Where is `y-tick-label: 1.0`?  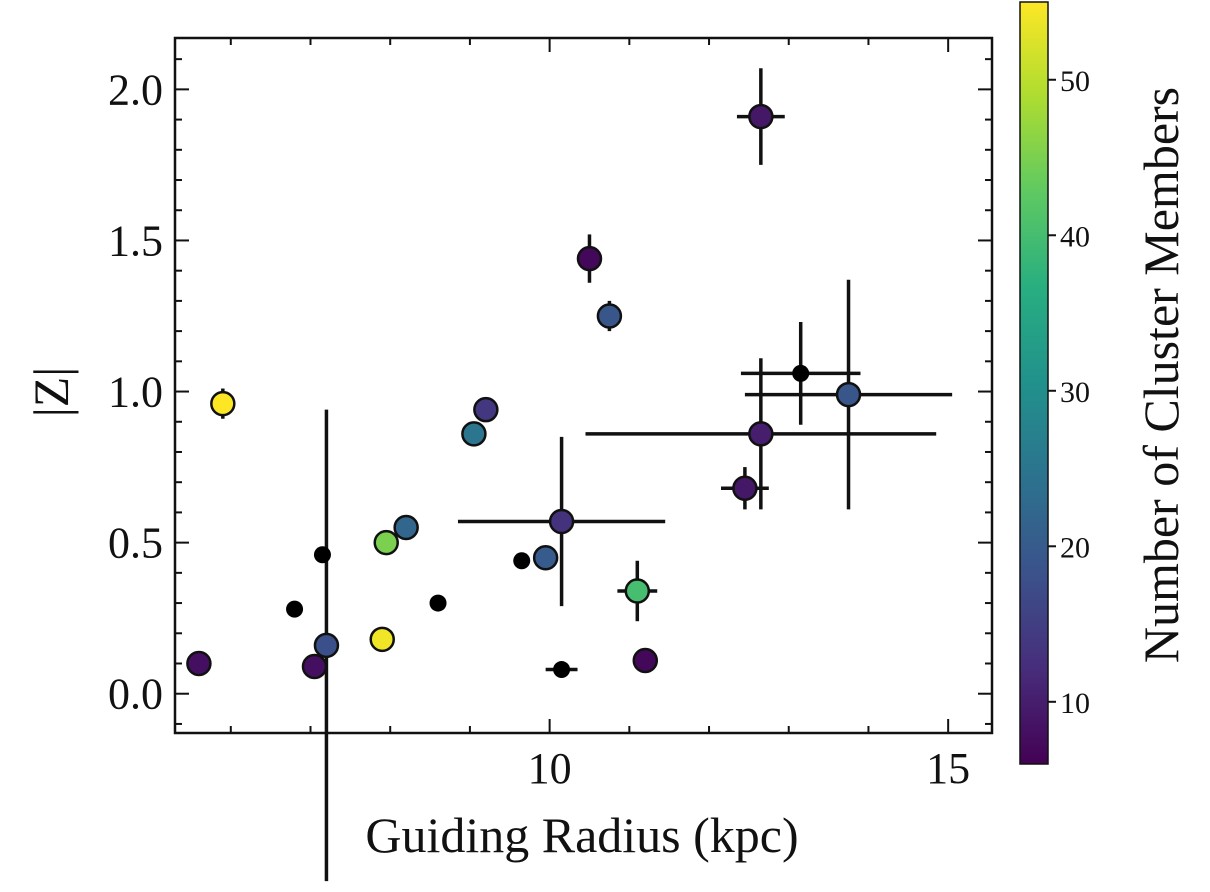
y-tick-label: 1.0 is located at coordinates (135, 392).